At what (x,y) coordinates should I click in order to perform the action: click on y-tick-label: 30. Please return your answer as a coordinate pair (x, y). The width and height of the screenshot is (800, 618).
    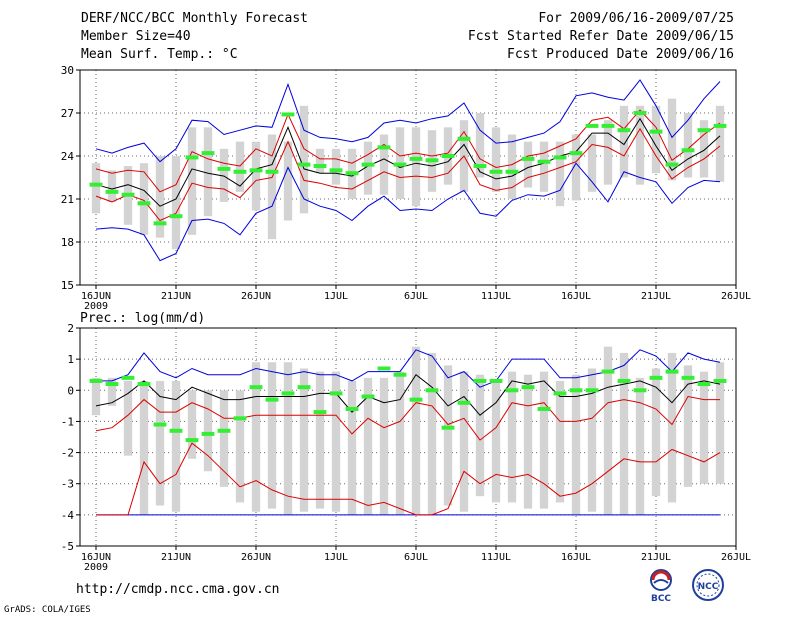
    Looking at the image, I should click on (67, 70).